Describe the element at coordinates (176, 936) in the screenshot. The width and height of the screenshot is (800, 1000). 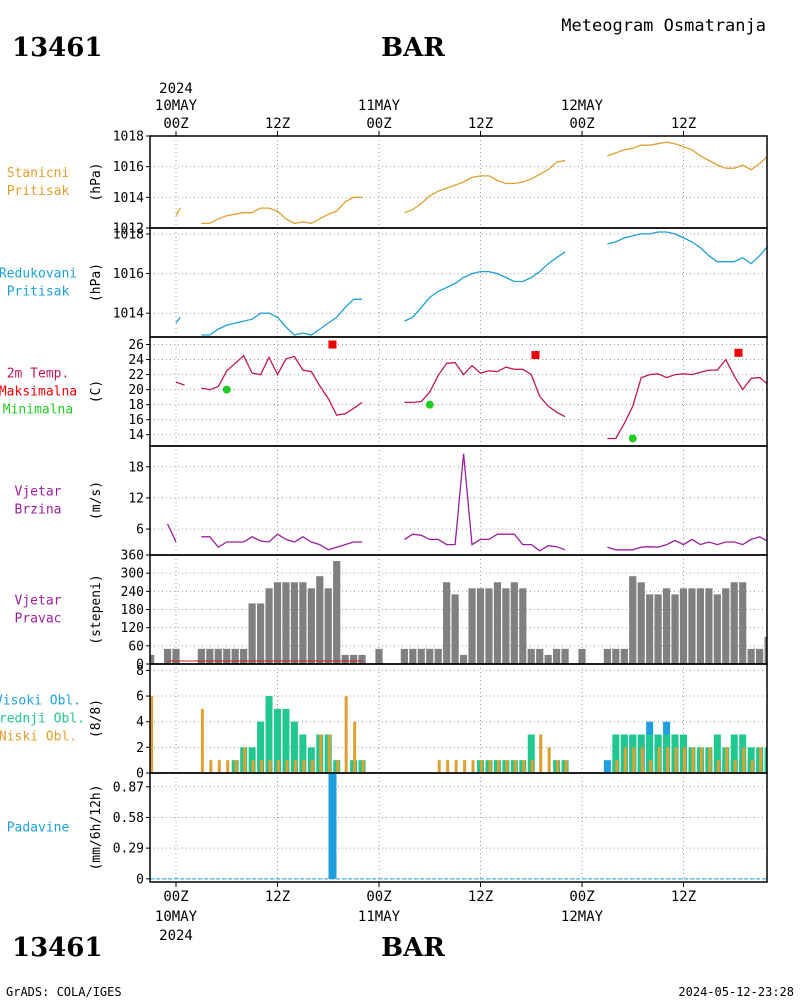
I see `bottom-year-label: 2024` at that location.